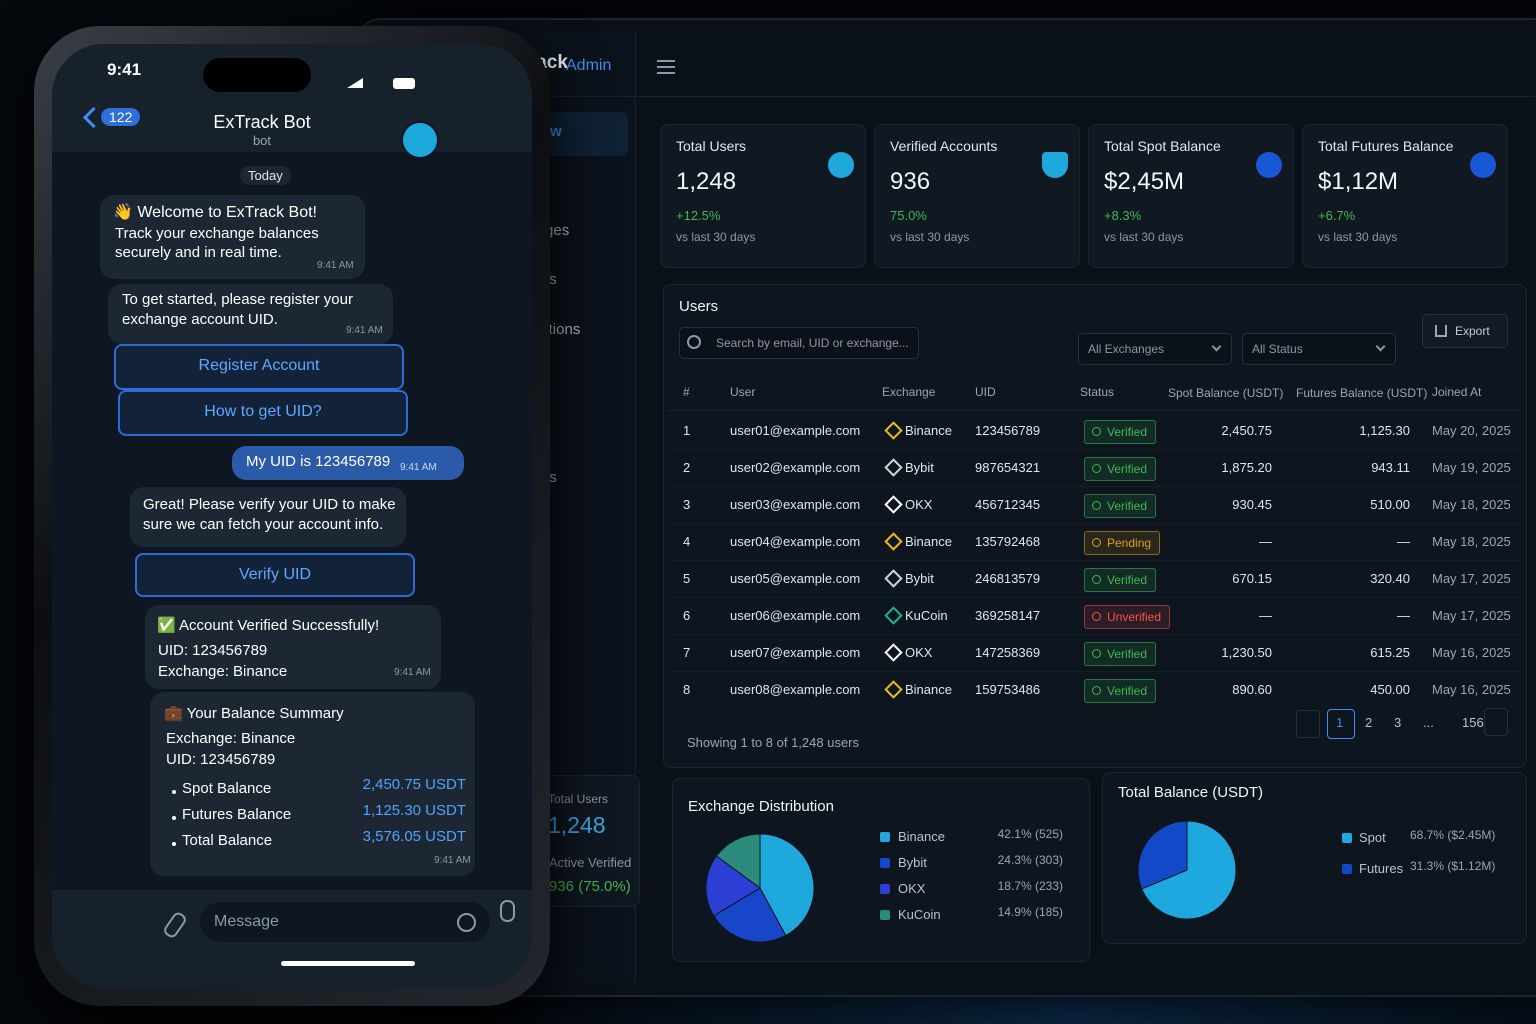 Image resolution: width=1536 pixels, height=1024 pixels. I want to click on table-cell: 1,230.50, so click(1246, 652).